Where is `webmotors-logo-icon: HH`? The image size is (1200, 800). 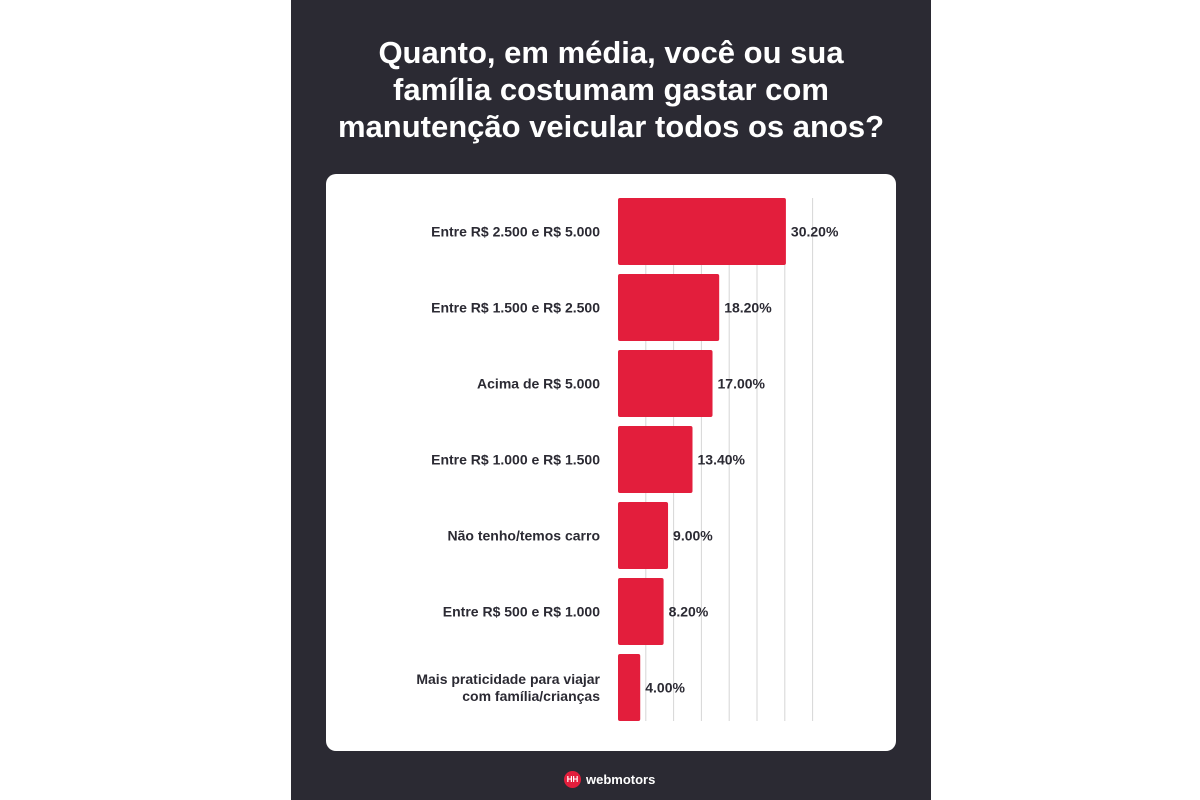 webmotors-logo-icon: HH is located at coordinates (572, 779).